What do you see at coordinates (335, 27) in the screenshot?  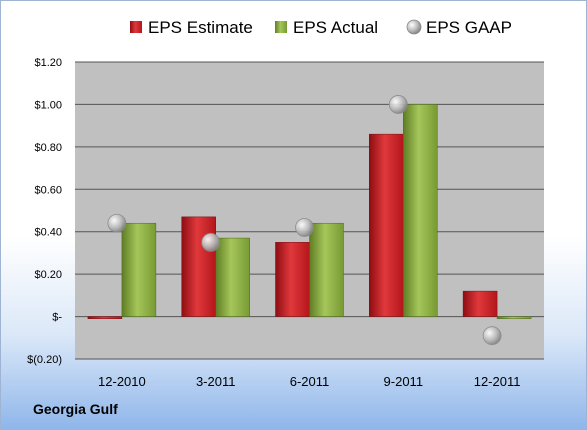 I see `legend-label-1: EPS Actual` at bounding box center [335, 27].